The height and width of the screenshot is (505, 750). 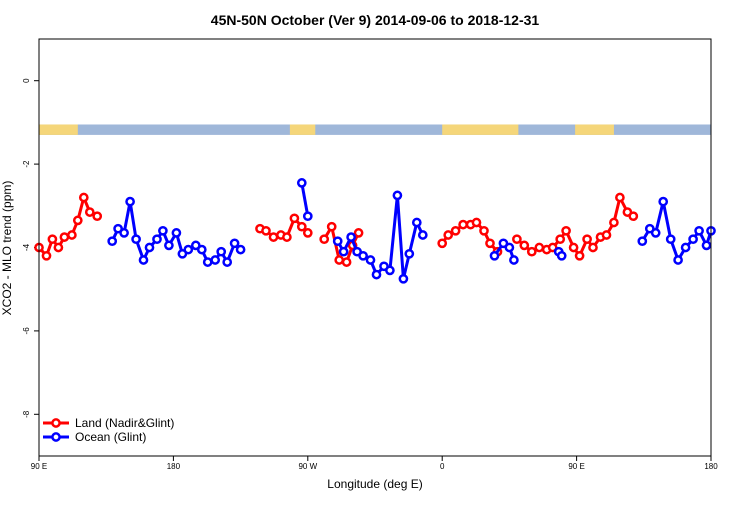 I want to click on series-line, so click(x=305, y=199).